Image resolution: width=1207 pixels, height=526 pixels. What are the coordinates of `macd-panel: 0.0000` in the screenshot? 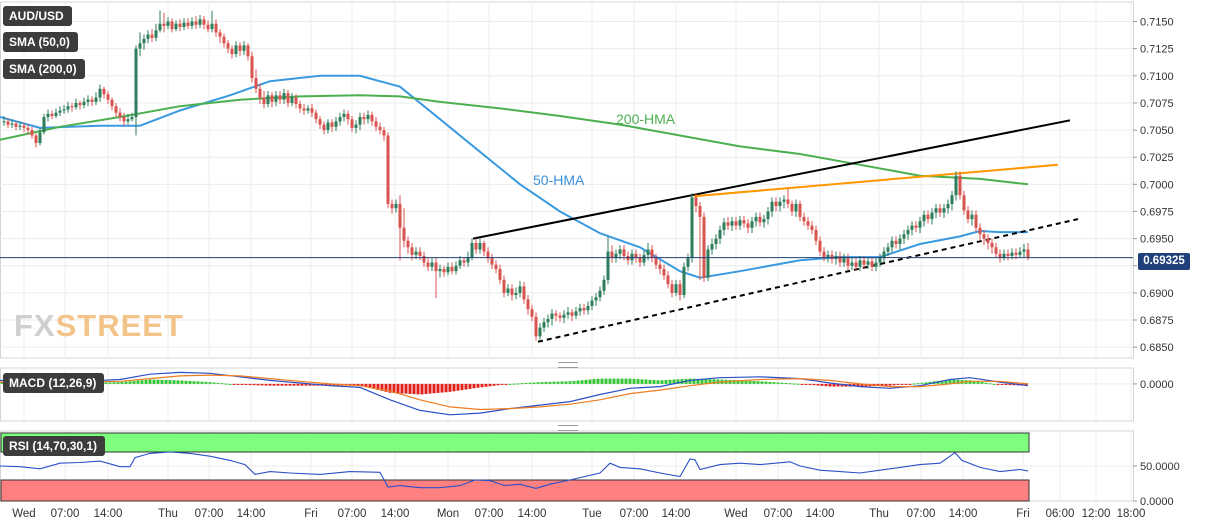 It's located at (587, 394).